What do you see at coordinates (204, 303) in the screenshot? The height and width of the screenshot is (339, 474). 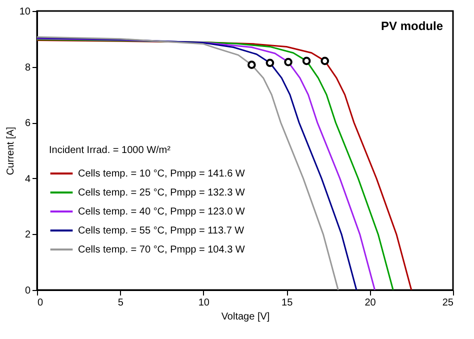 I see `x-tick-label: 10` at bounding box center [204, 303].